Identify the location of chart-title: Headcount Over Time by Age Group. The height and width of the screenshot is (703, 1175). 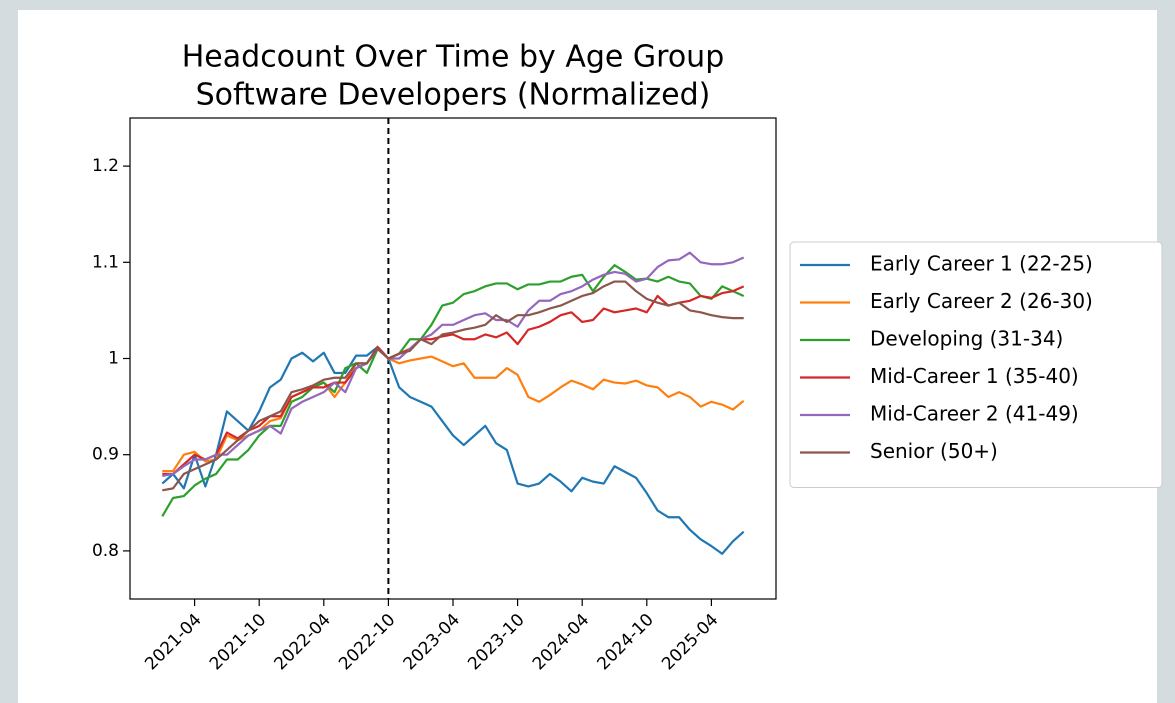
(453, 57).